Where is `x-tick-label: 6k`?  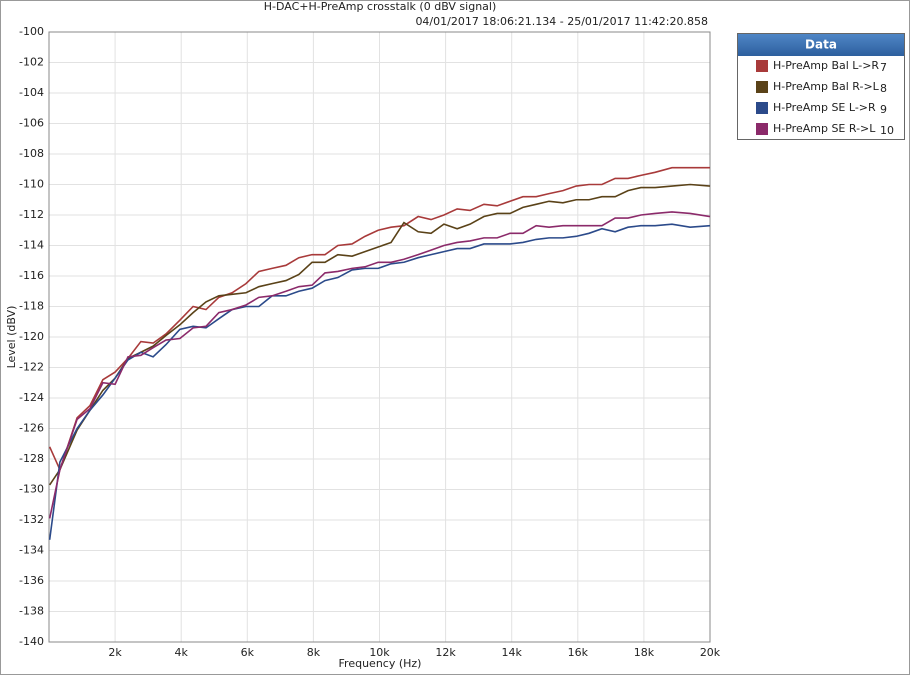
x-tick-label: 6k is located at coordinates (248, 652).